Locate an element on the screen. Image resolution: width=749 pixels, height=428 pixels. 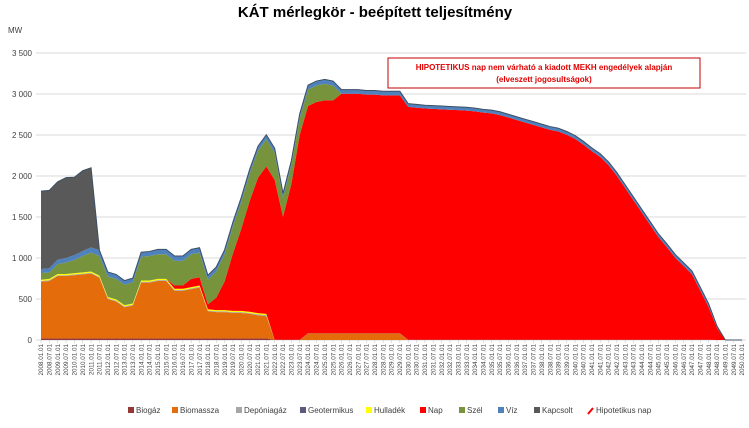
legend-label: Kapcsolt is located at coordinates (557, 410).